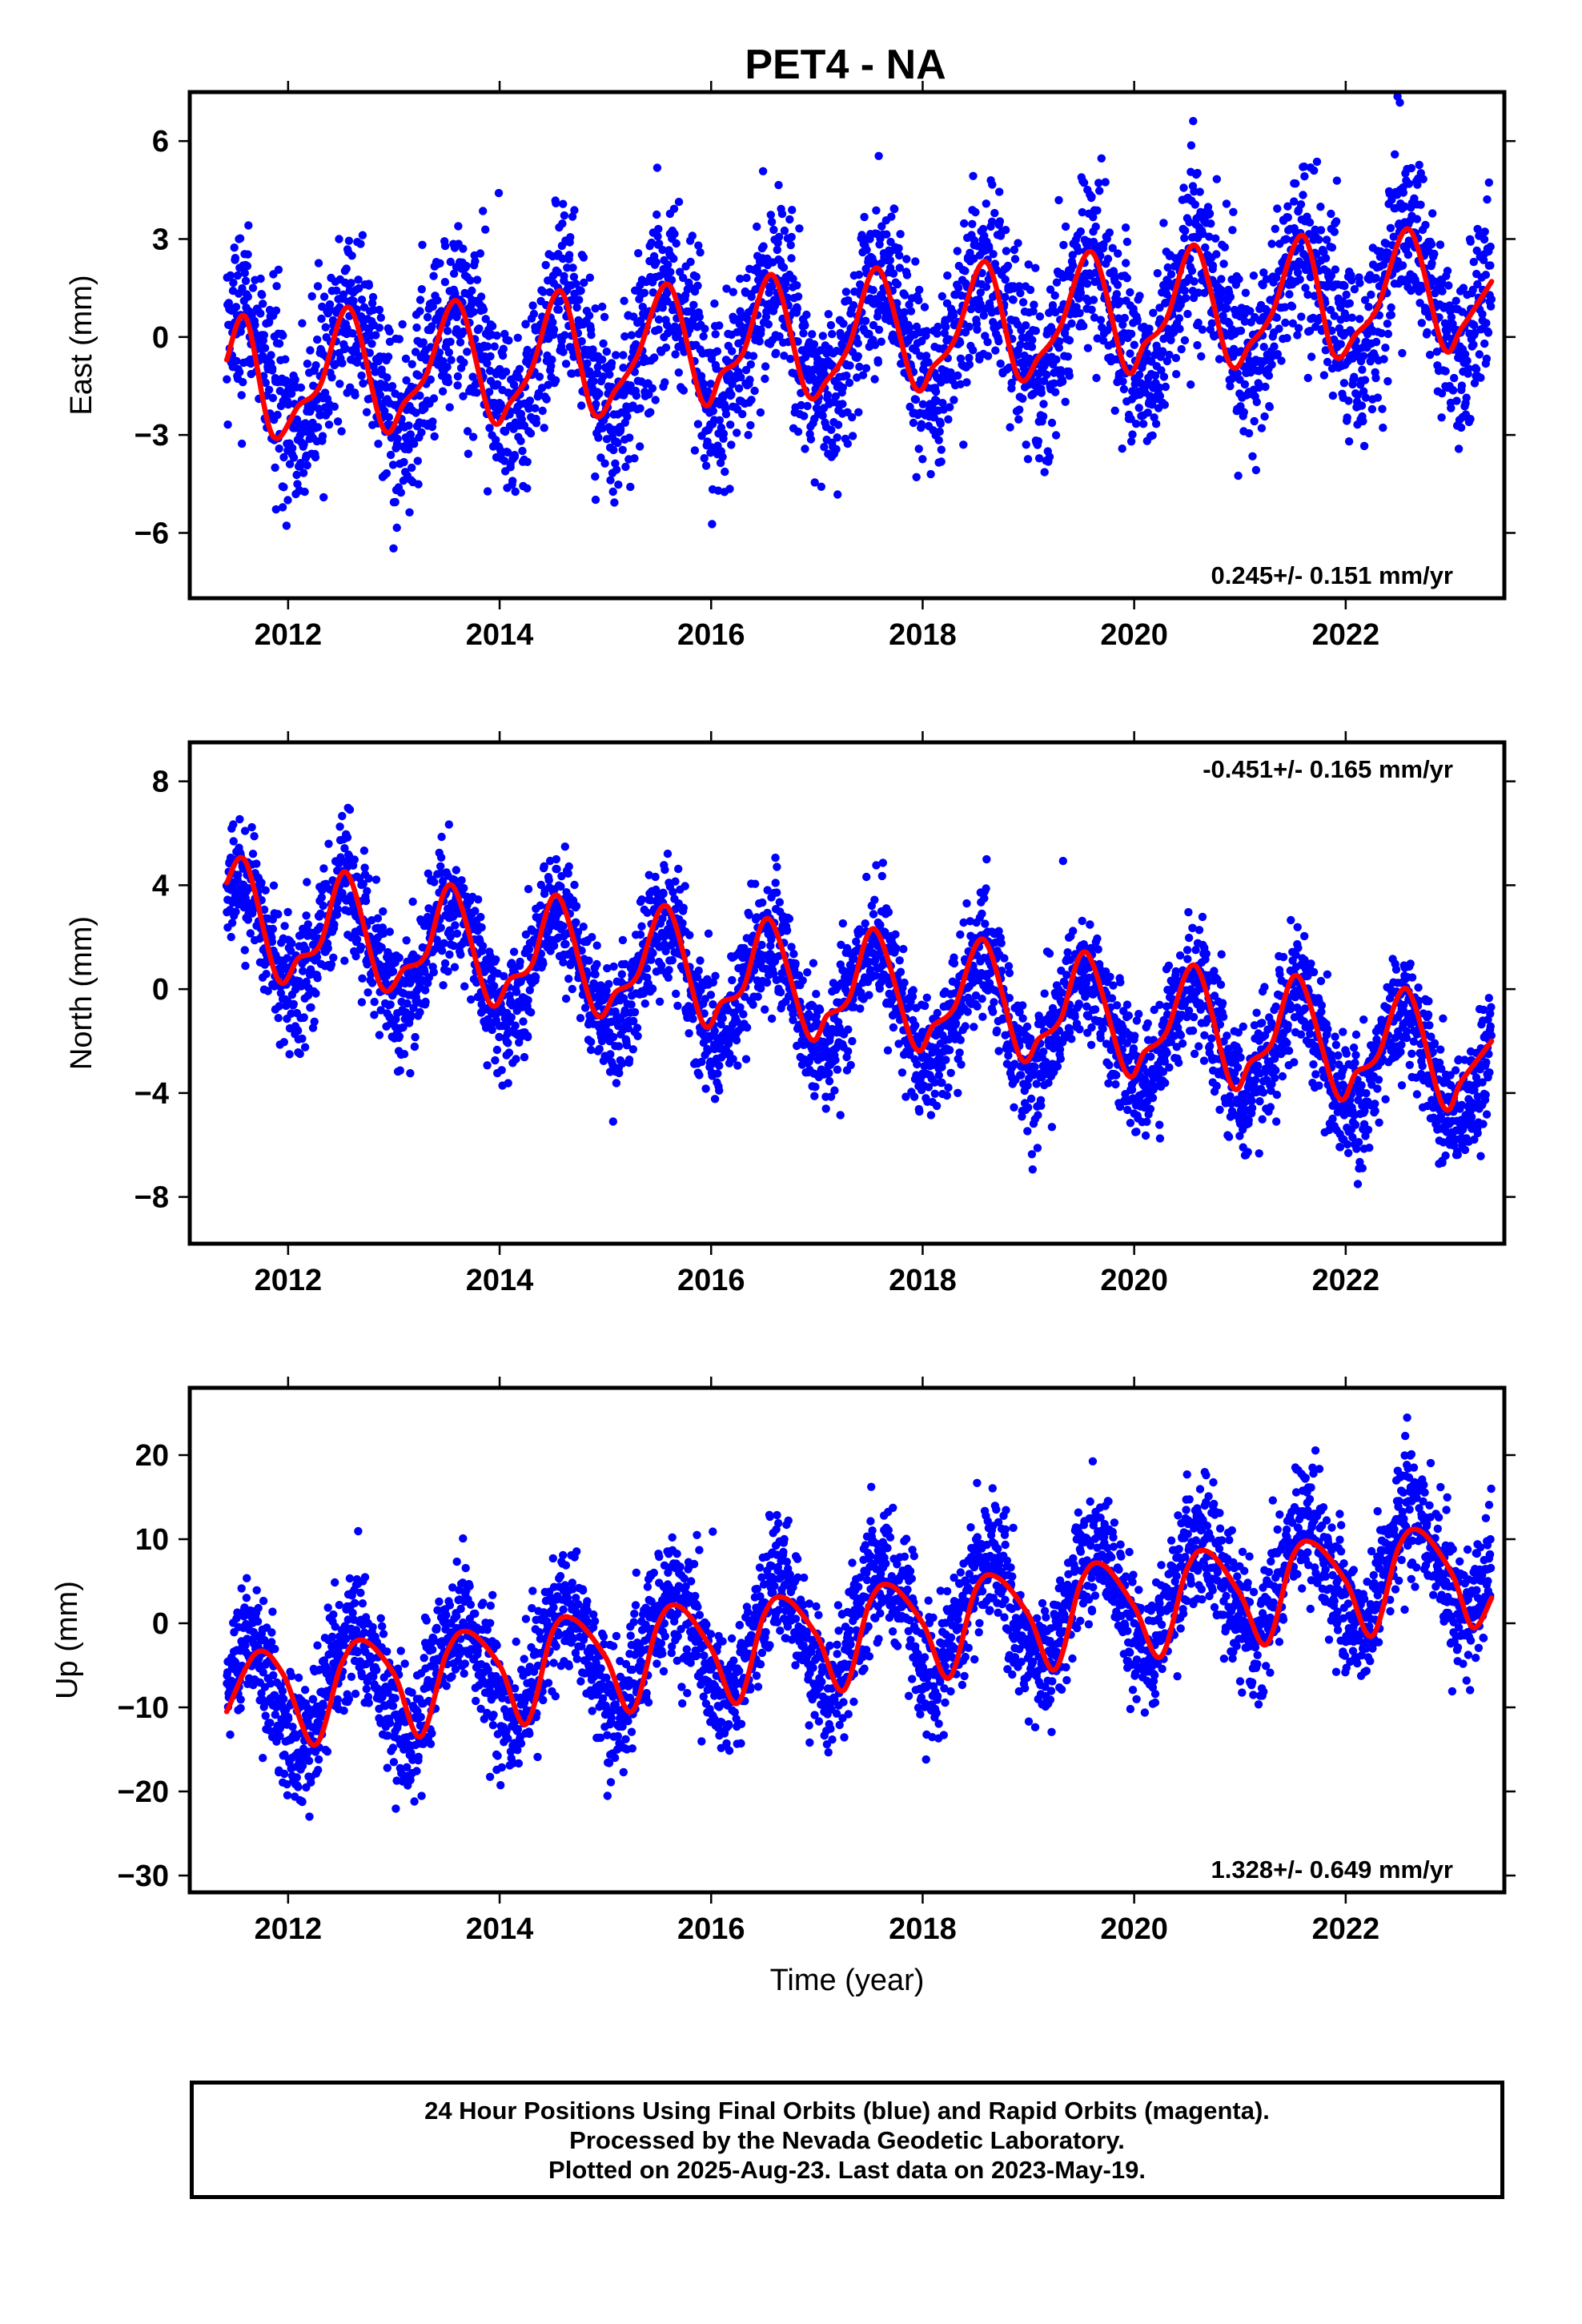  I want to click on x-tick-label: 2020, so click(1134, 635).